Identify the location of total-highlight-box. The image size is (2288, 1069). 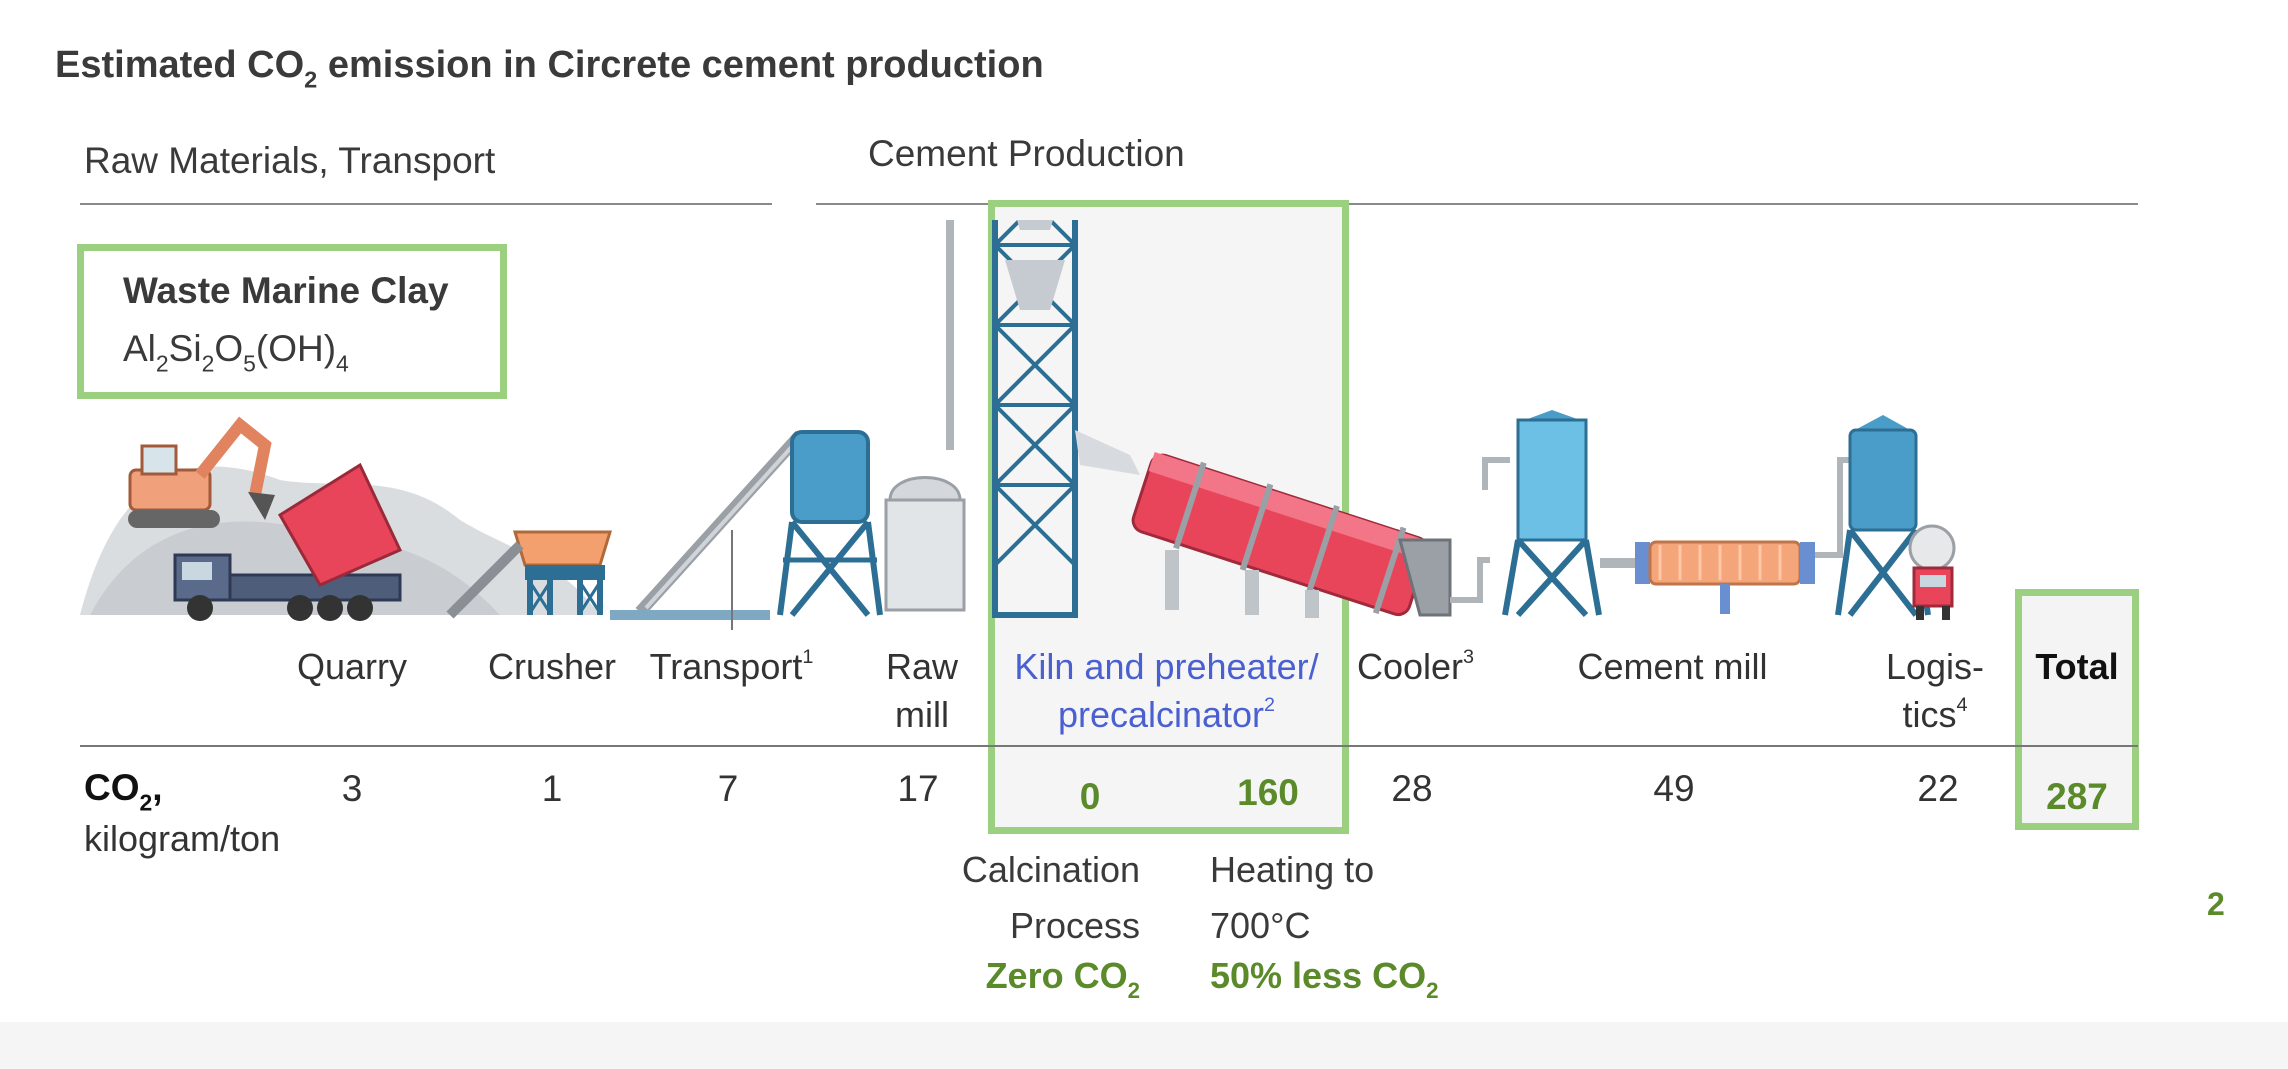
(2077, 709).